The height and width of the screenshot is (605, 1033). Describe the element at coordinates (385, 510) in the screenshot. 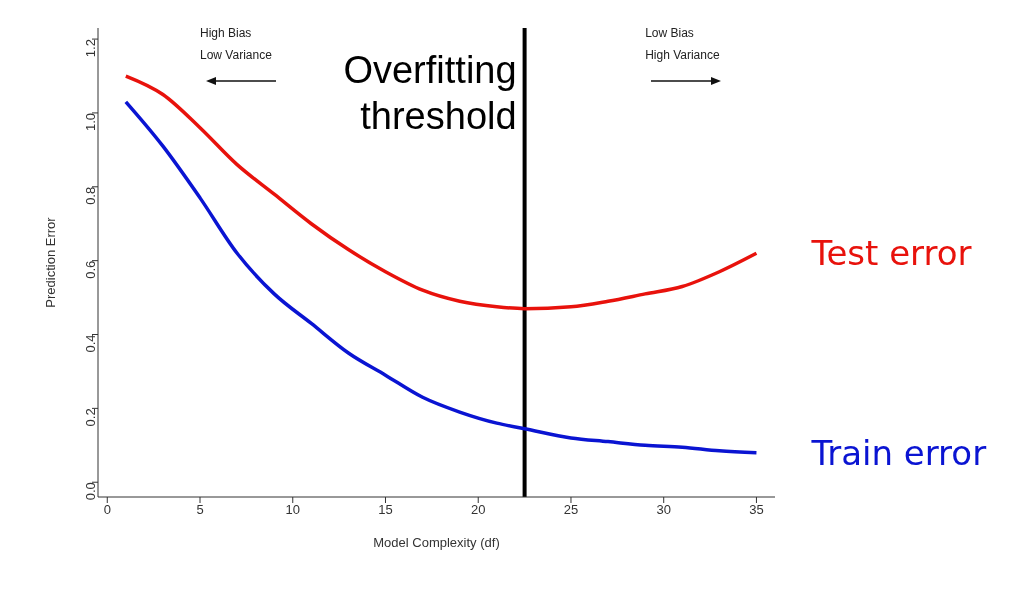

I see `x-tick-label: 15` at that location.